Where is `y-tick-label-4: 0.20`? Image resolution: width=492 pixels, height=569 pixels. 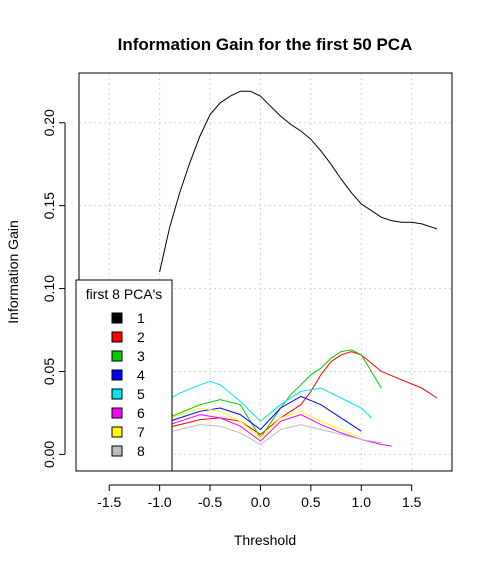
y-tick-label-4: 0.20 is located at coordinates (49, 122).